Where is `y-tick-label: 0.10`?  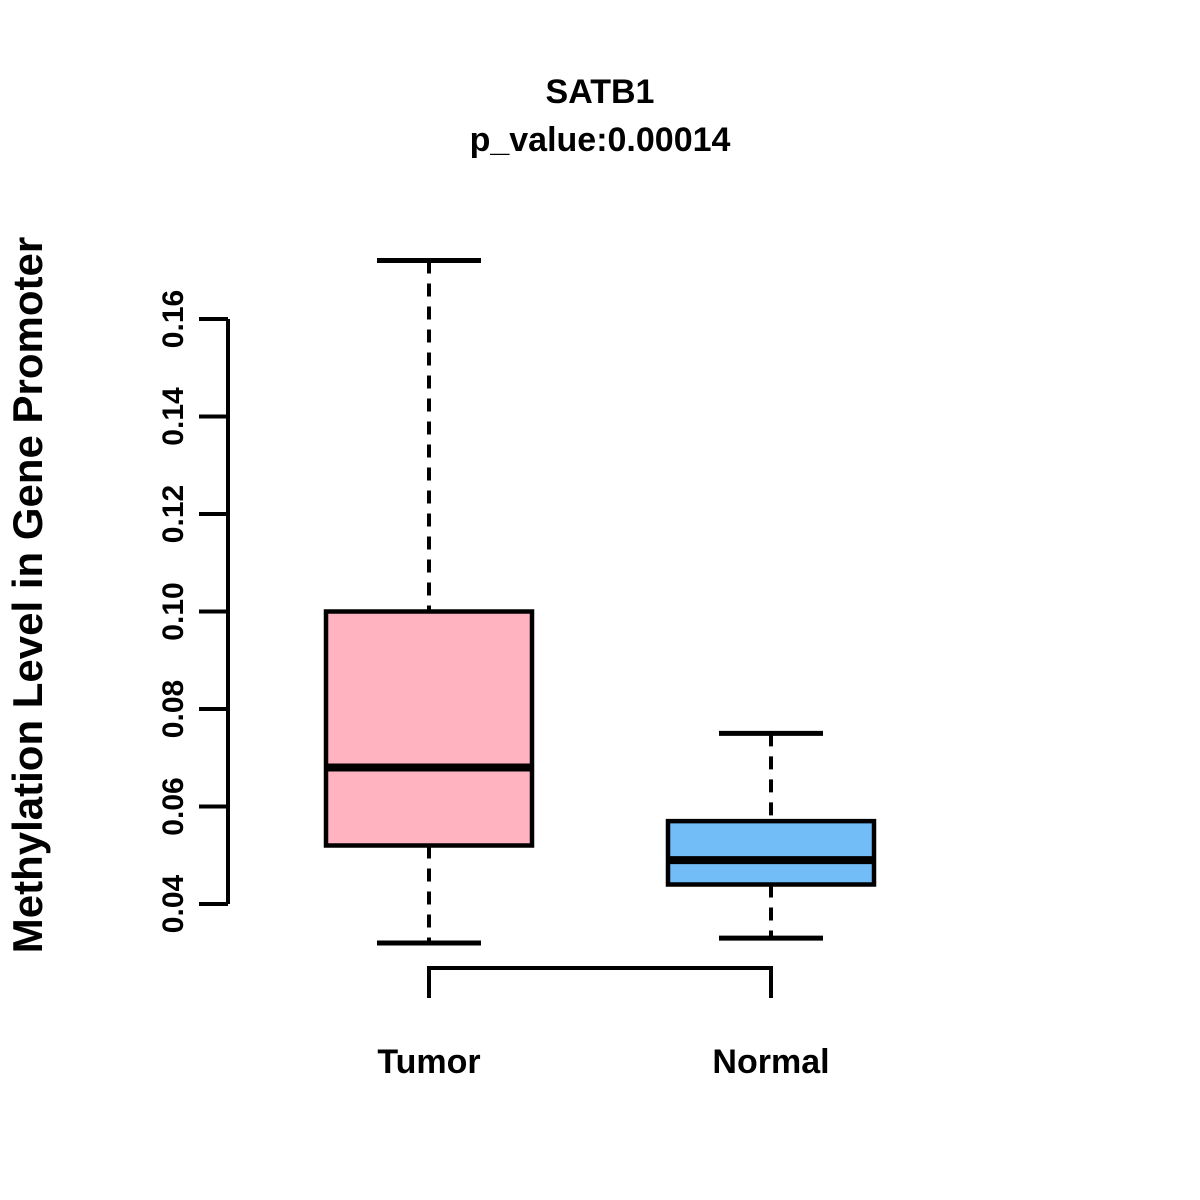 y-tick-label: 0.10 is located at coordinates (173, 611).